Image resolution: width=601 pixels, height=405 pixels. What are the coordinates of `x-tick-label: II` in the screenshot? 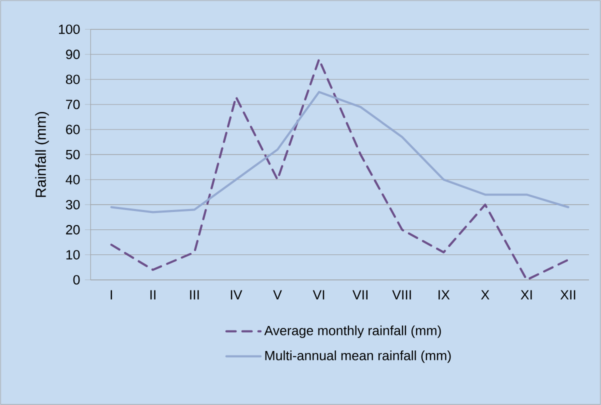 It's located at (153, 295).